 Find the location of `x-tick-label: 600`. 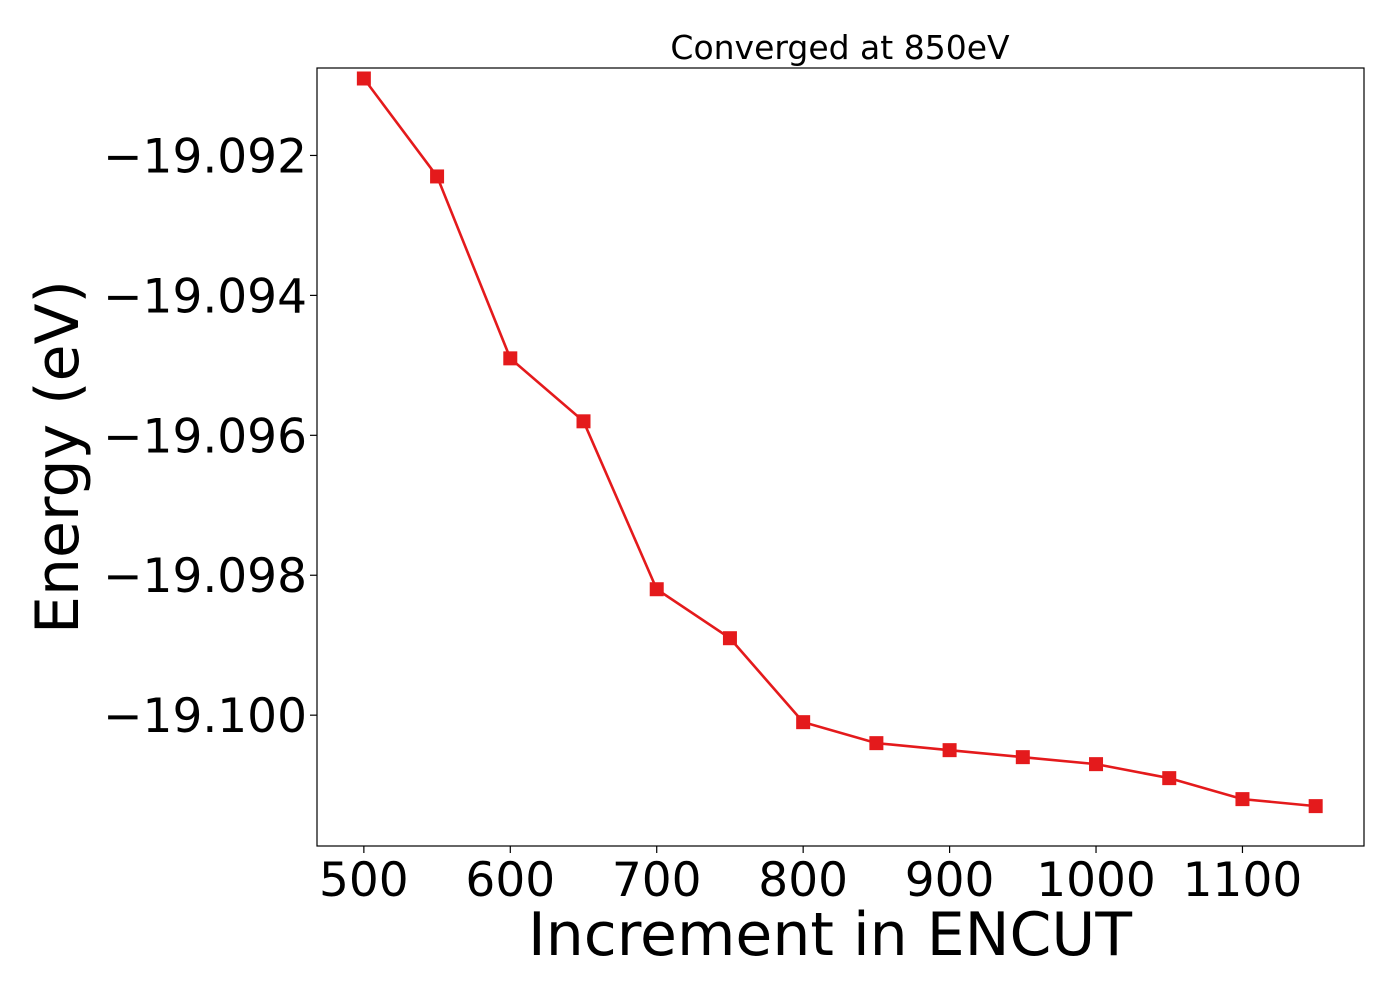

x-tick-label: 600 is located at coordinates (510, 880).